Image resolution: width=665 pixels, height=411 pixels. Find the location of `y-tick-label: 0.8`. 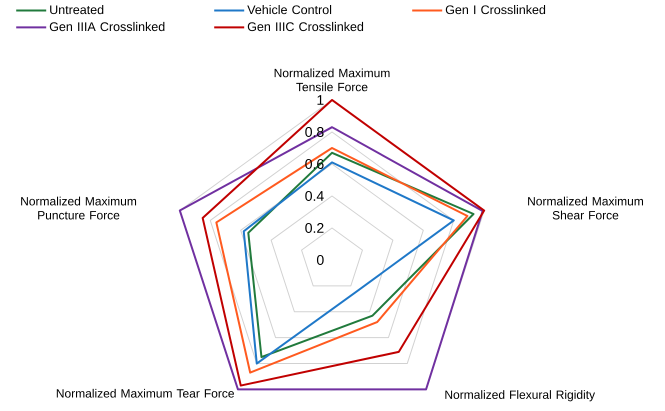

y-tick-label: 0.8 is located at coordinates (314, 132).